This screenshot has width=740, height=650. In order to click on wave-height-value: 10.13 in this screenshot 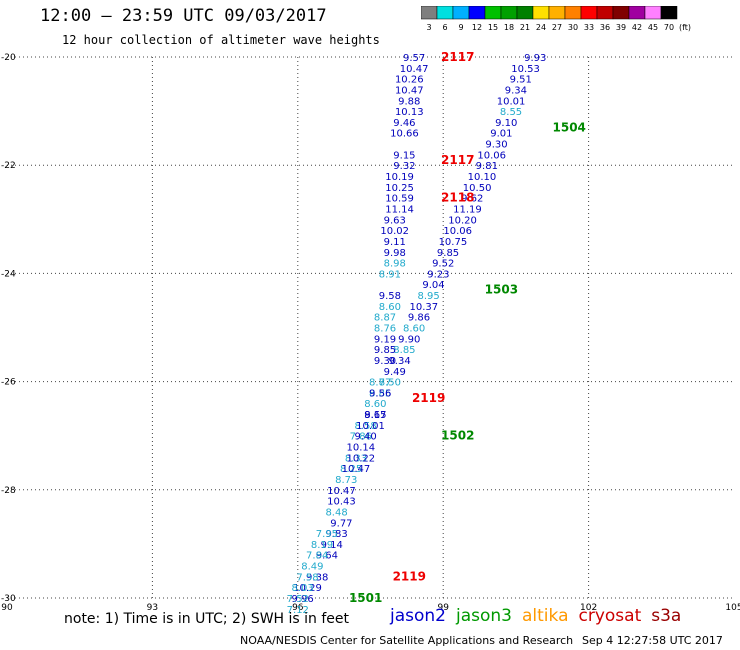, I will do `click(409, 112)`.